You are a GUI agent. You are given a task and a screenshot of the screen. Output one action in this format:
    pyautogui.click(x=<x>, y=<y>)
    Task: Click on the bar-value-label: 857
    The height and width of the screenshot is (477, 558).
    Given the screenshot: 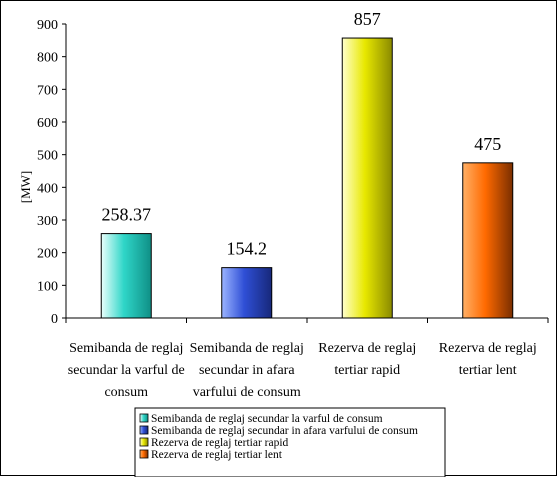 What is the action you would take?
    pyautogui.click(x=367, y=19)
    